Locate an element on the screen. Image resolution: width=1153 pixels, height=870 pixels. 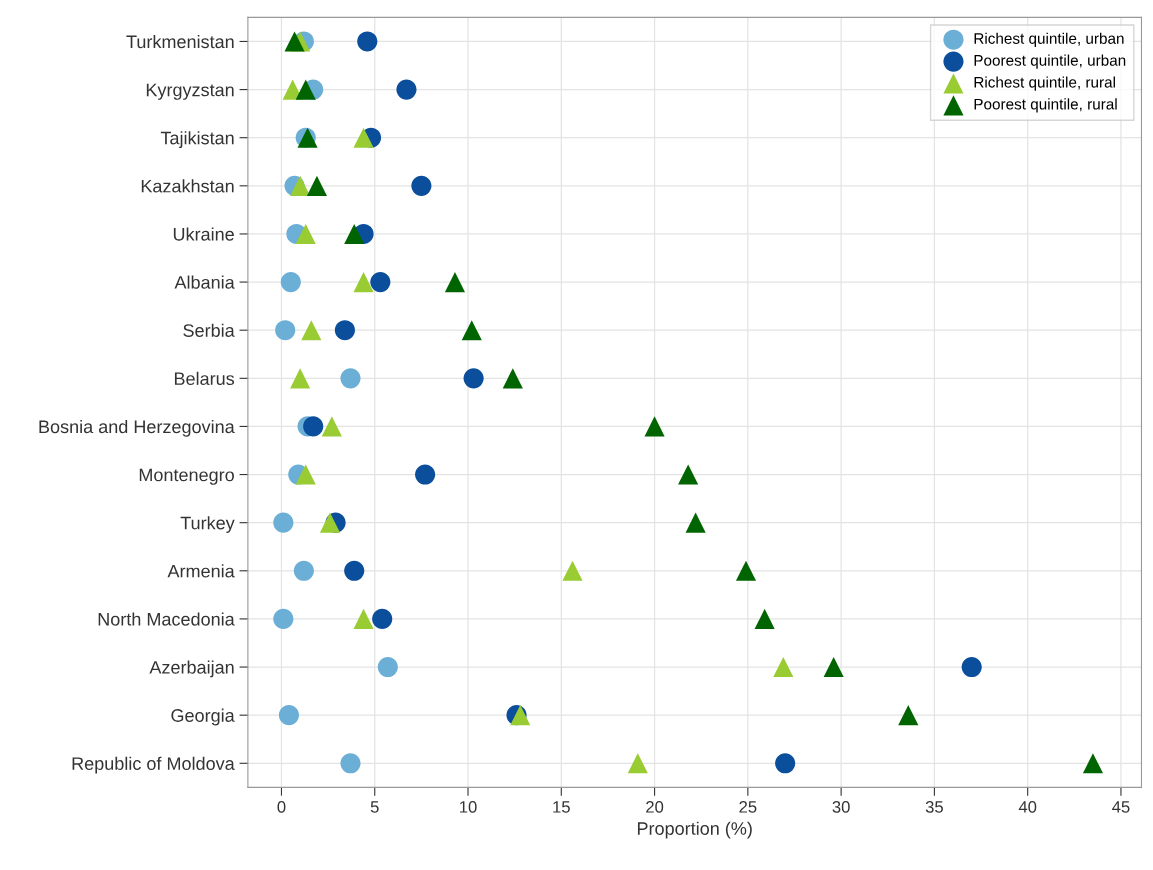
y-tick-label: Kyrgyzstan is located at coordinates (190, 91).